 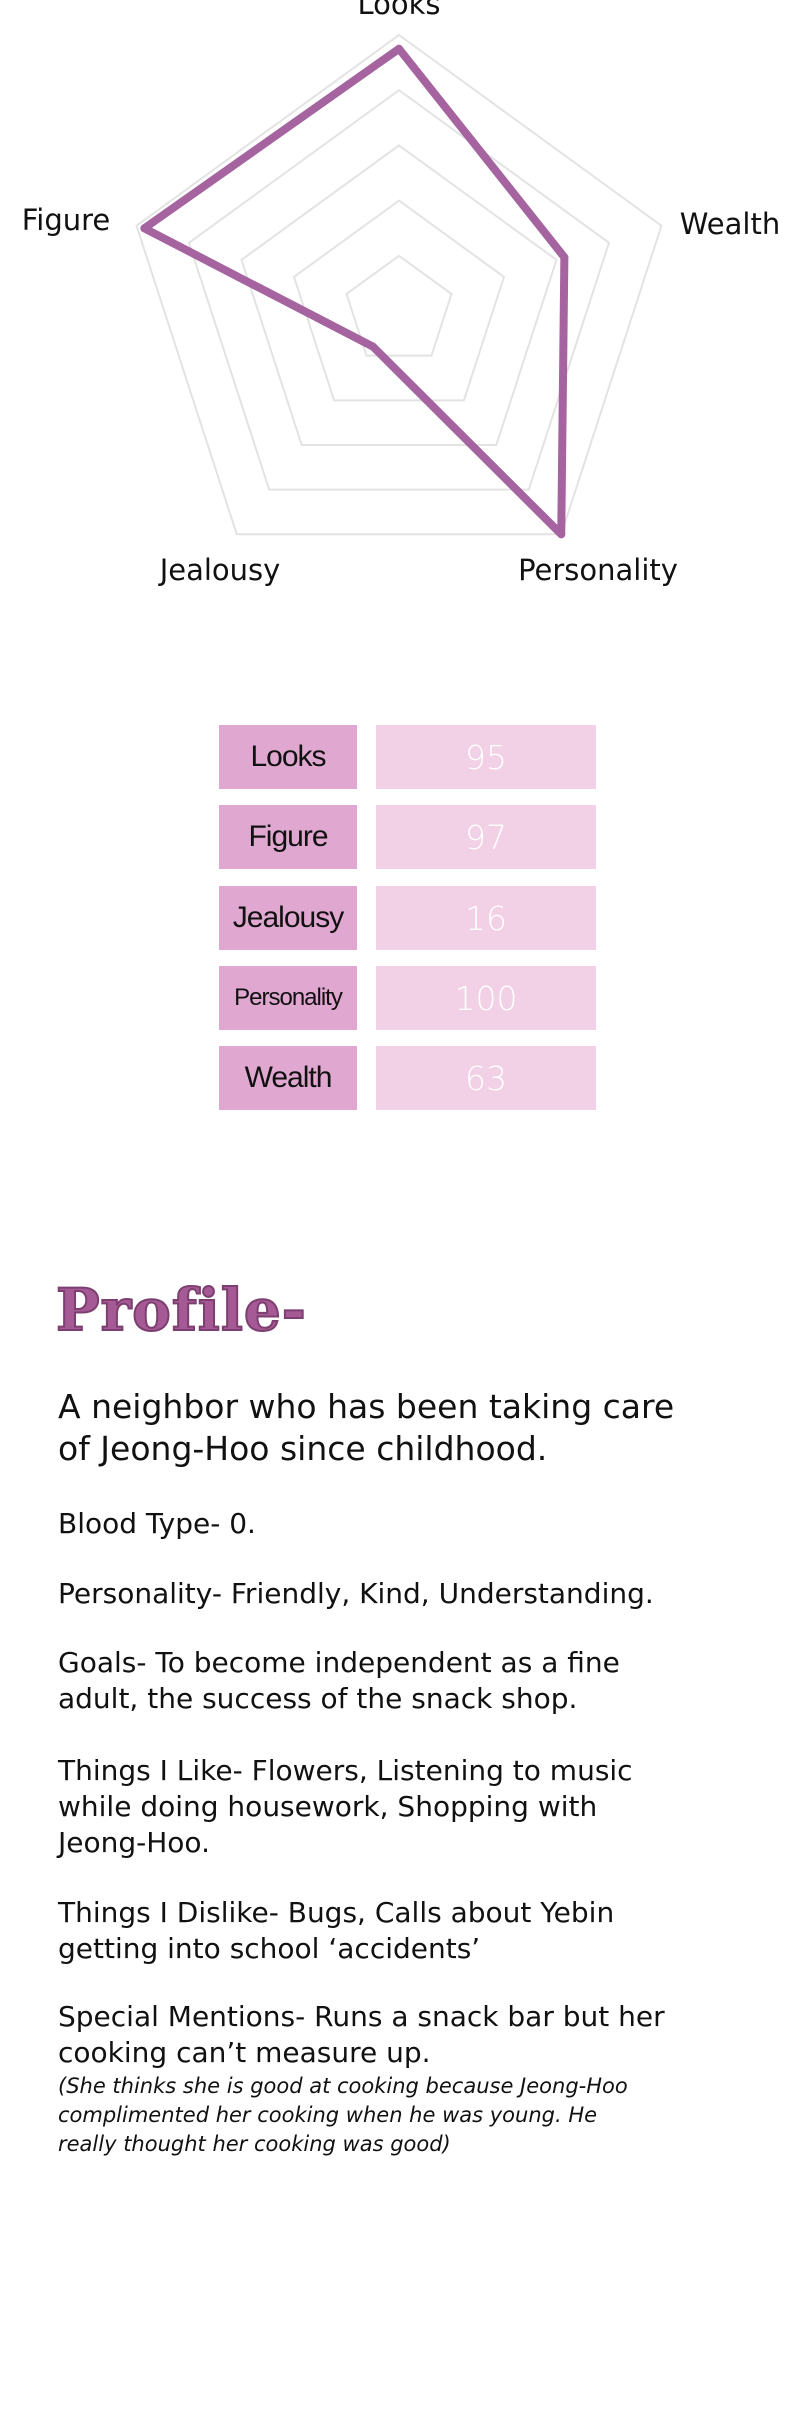 What do you see at coordinates (134, 1842) in the screenshot?
I see `text-line: Jeong-Hoo.` at bounding box center [134, 1842].